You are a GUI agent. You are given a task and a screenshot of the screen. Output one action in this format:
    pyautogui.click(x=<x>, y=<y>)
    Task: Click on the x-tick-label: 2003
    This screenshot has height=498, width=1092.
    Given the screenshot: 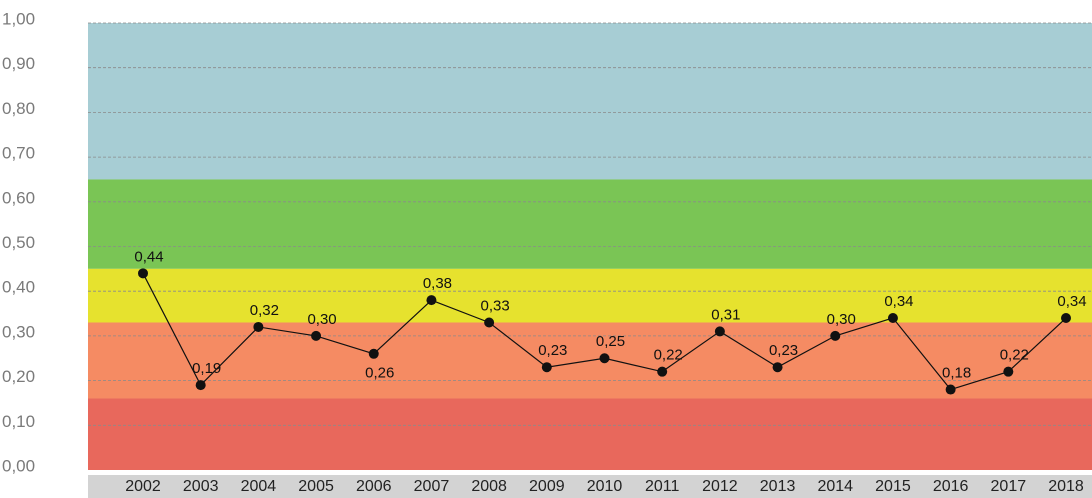 What is the action you would take?
    pyautogui.click(x=201, y=486)
    